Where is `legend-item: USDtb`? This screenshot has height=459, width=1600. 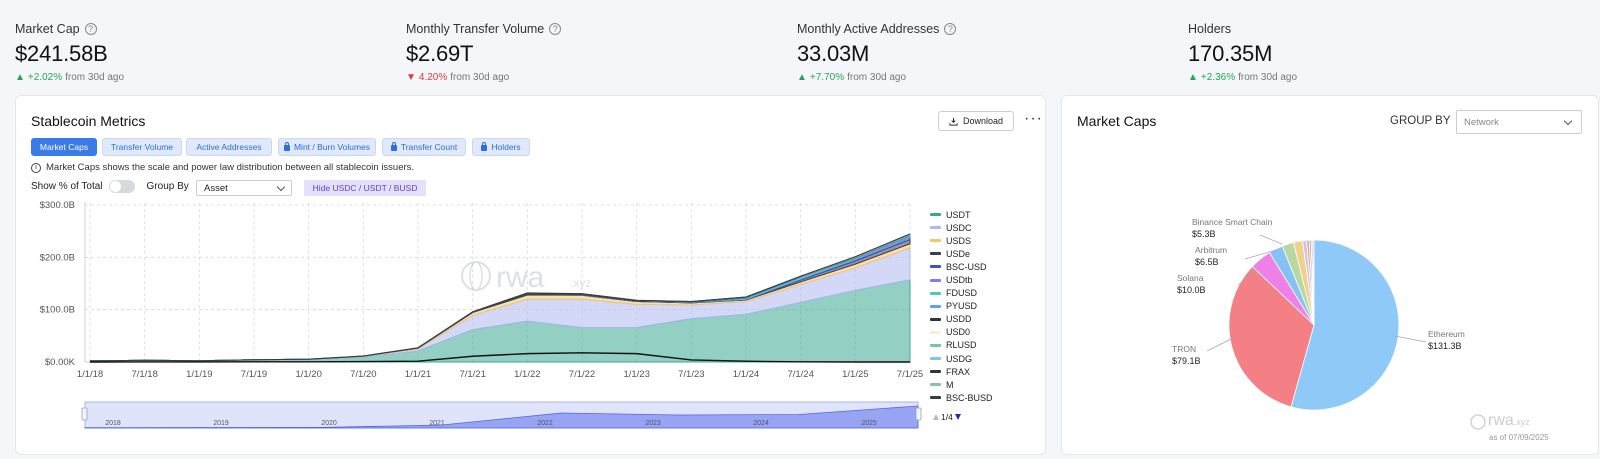
legend-item: USDtb is located at coordinates (961, 279).